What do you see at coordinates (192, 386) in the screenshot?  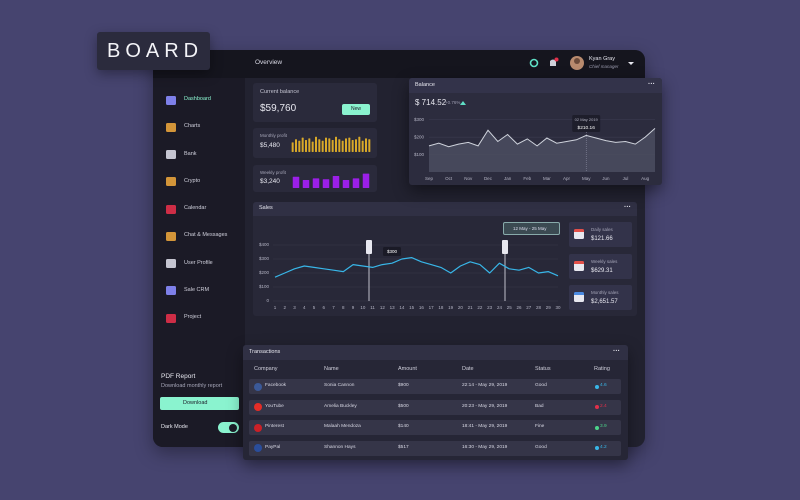 I see `pdf-report-text: Download monthly report` at bounding box center [192, 386].